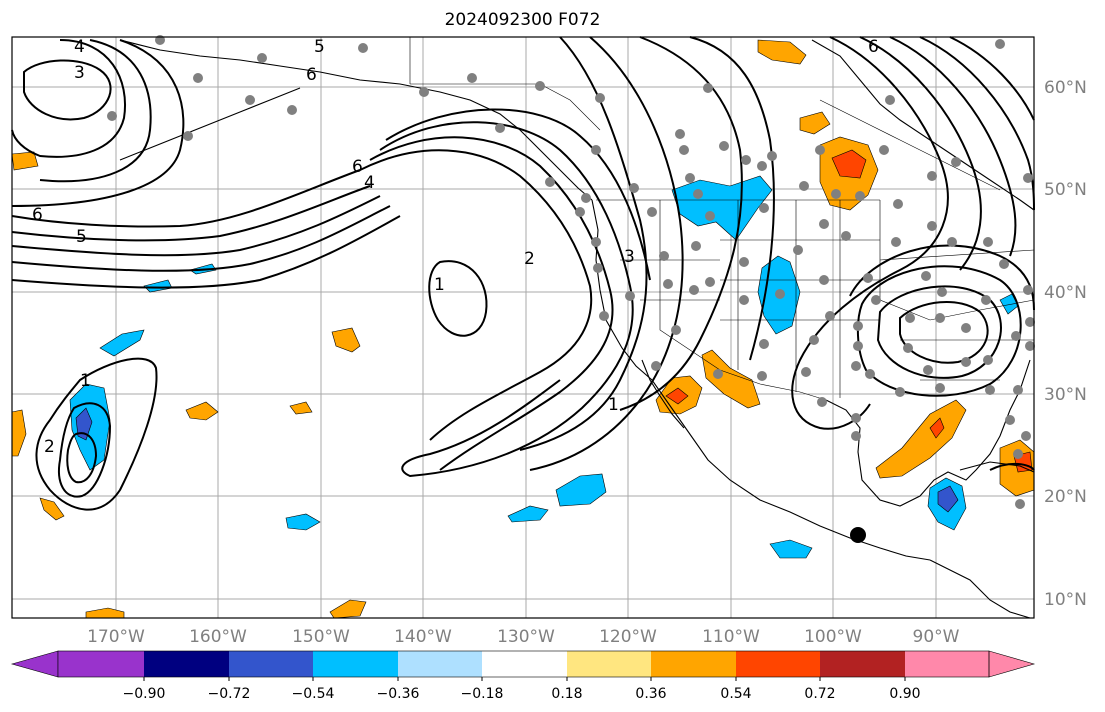 The width and height of the screenshot is (1105, 712). I want to click on lon-label: 170°W, so click(116, 637).